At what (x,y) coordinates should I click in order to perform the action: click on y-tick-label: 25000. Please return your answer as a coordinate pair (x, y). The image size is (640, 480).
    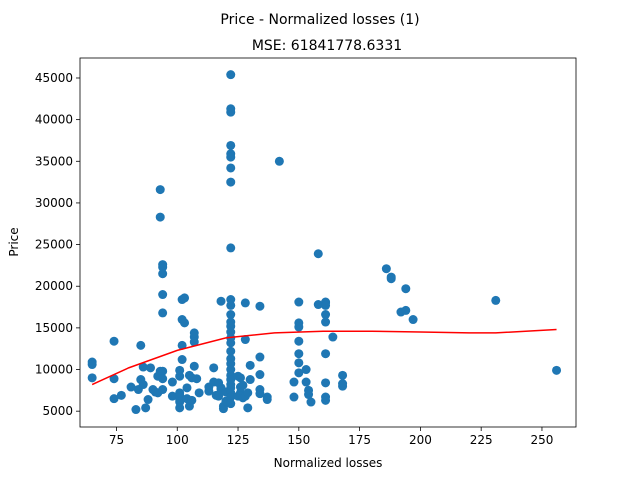
    Looking at the image, I should click on (54, 245).